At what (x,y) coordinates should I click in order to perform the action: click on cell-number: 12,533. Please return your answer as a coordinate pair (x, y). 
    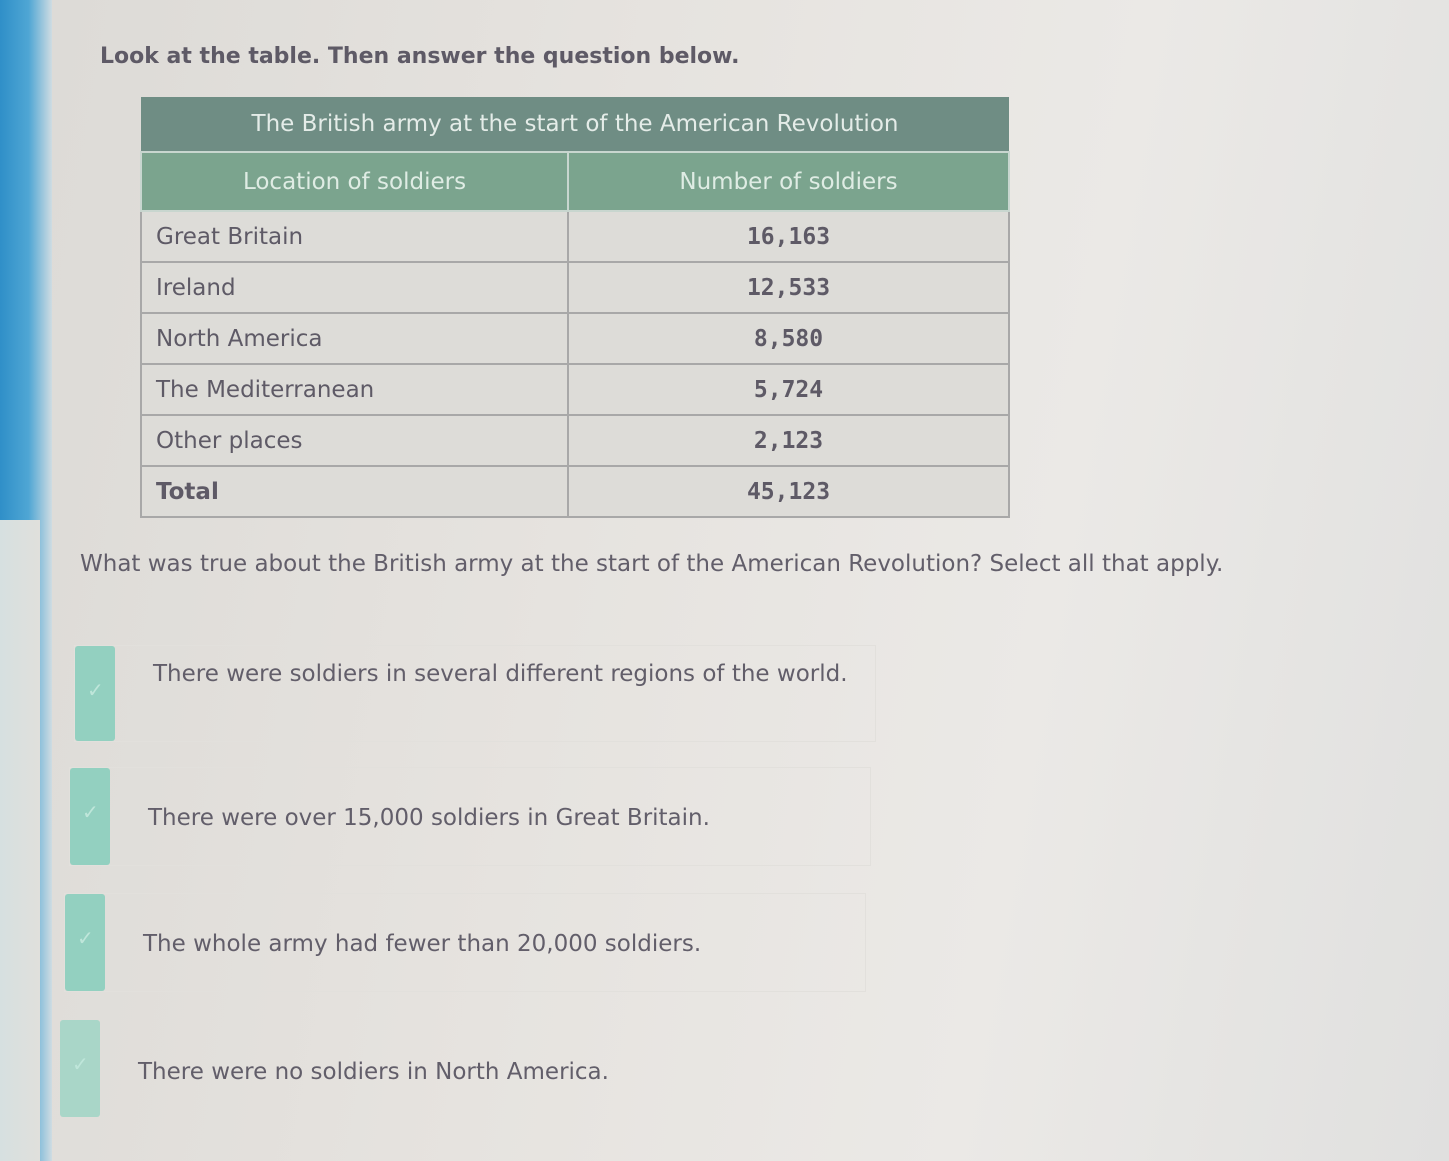
    Looking at the image, I should click on (788, 287).